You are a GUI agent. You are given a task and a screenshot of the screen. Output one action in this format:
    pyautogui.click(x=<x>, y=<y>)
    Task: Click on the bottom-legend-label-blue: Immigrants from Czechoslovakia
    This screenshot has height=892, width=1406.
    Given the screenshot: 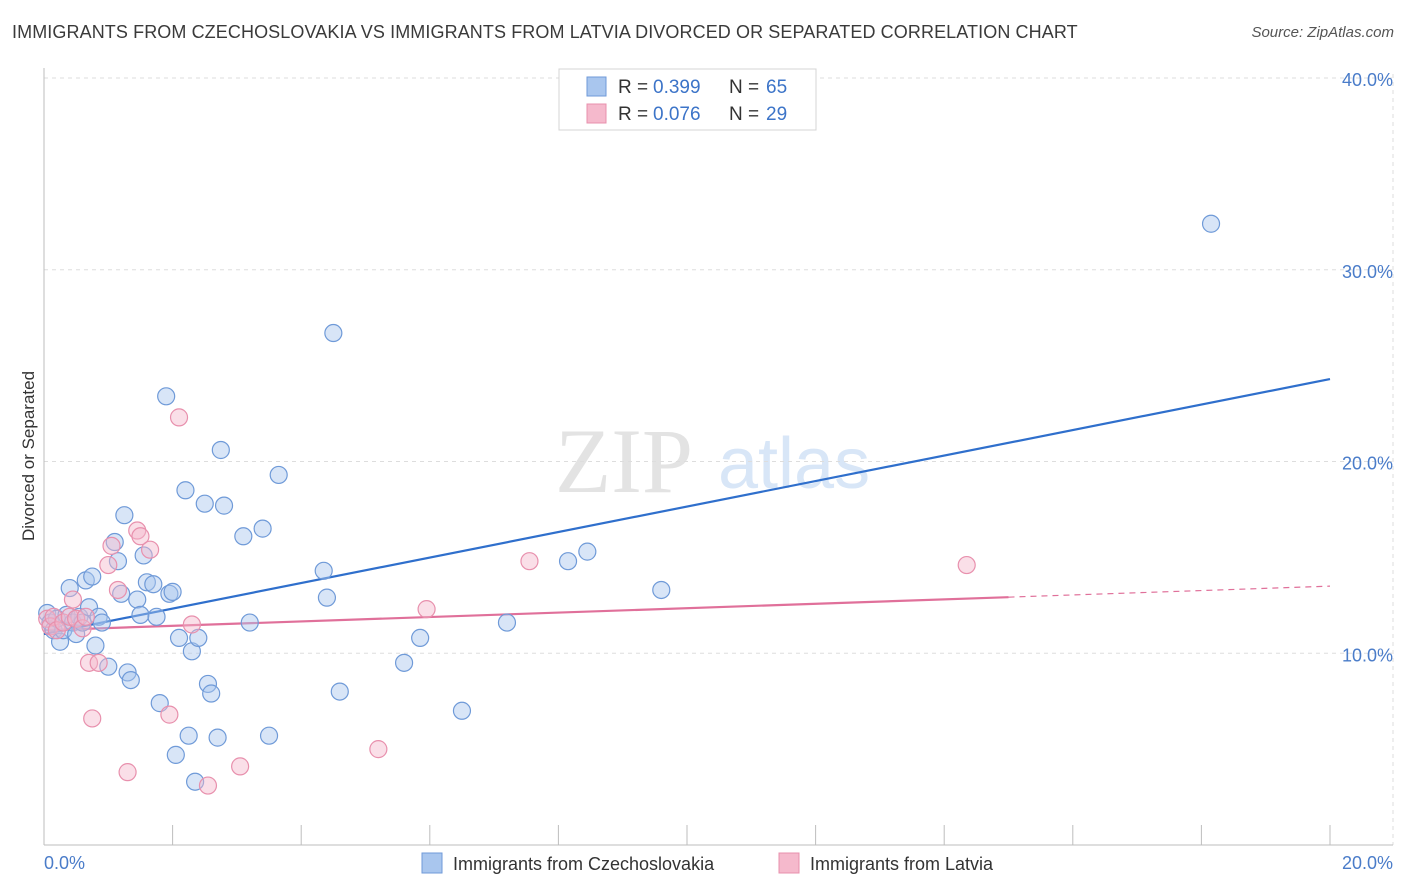 What is the action you would take?
    pyautogui.click(x=584, y=864)
    